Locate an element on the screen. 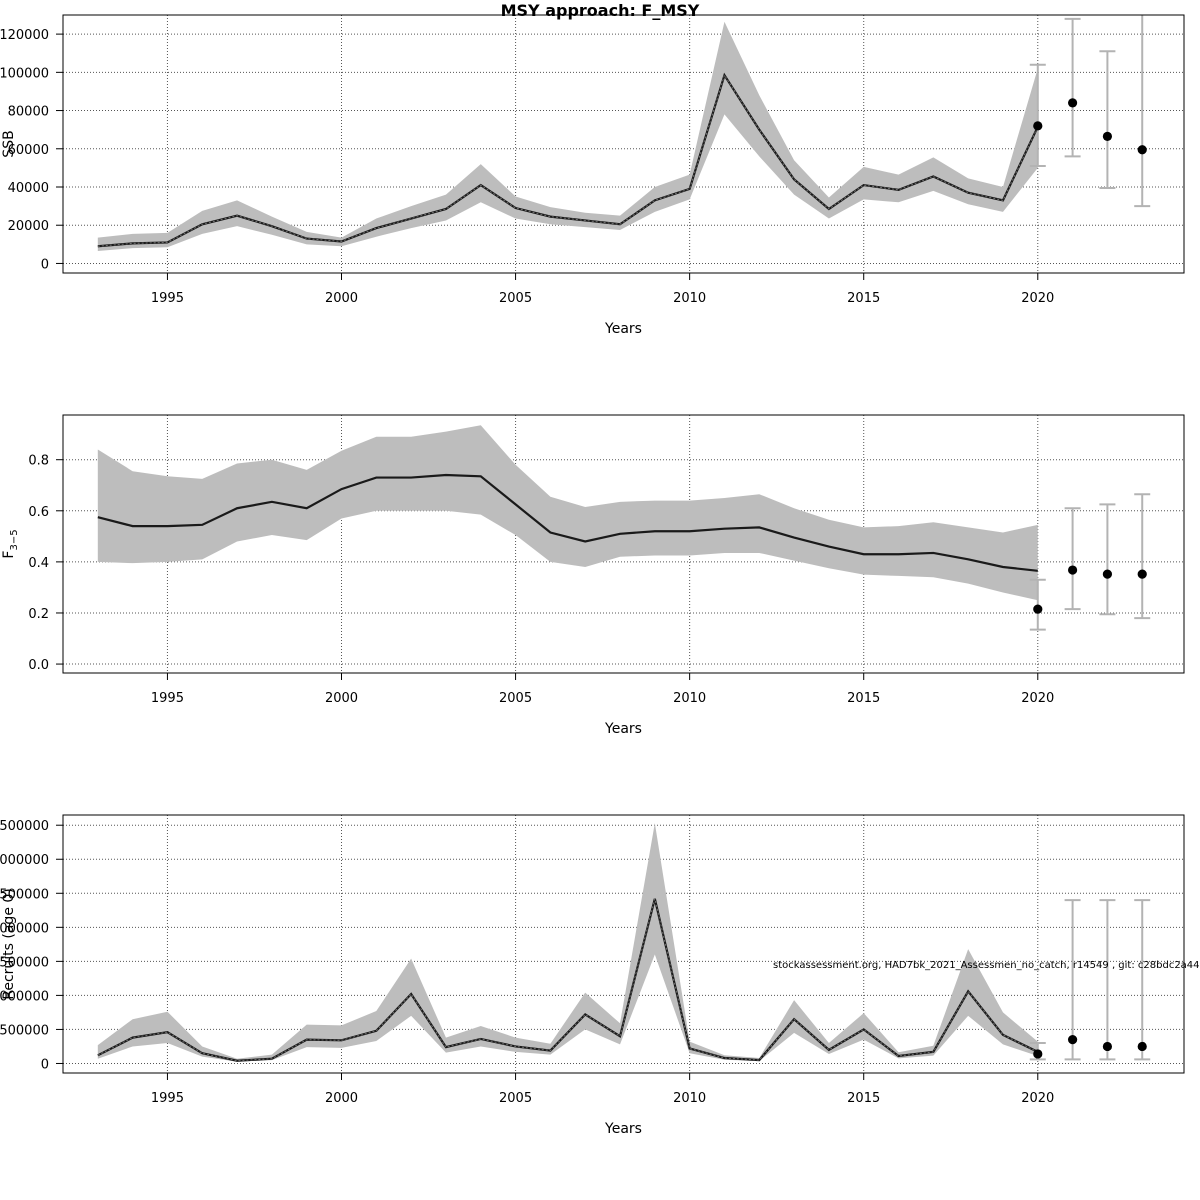  y-axis-title: SSB is located at coordinates (9, 143).